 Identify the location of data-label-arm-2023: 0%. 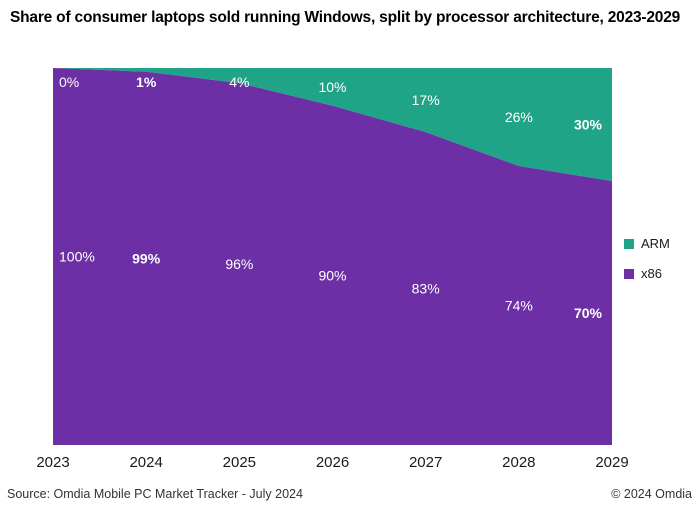
(69, 82).